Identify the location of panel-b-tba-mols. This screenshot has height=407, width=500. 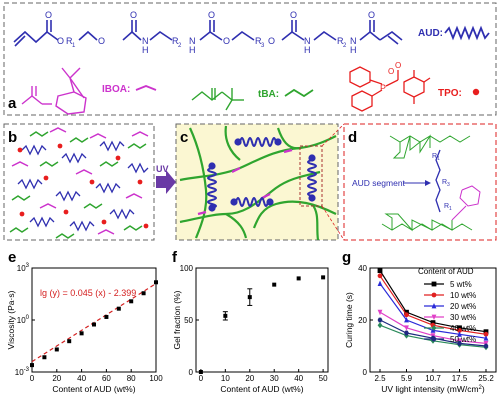
(78, 185).